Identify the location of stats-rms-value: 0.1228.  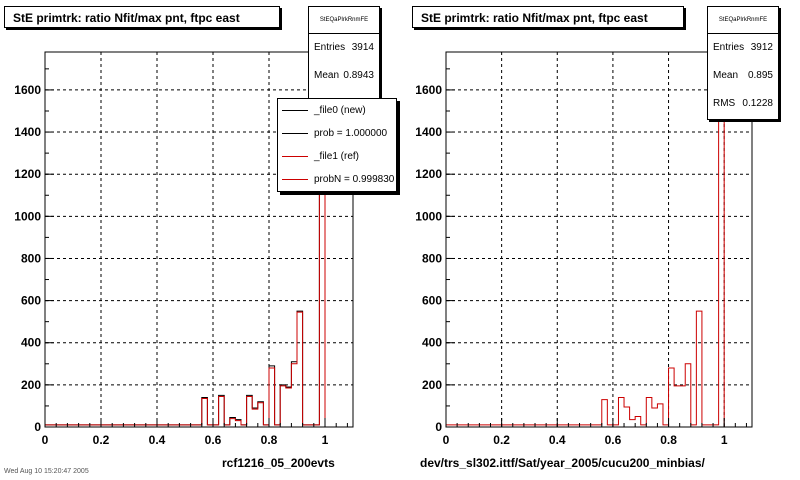
(757, 103).